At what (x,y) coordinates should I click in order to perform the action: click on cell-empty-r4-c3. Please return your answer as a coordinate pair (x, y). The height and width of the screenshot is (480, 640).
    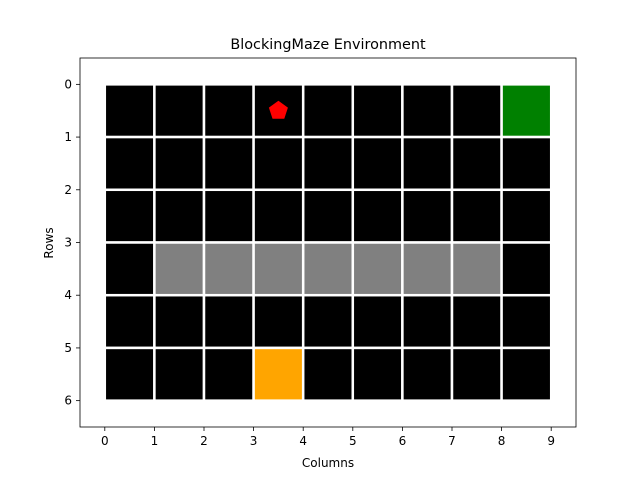
    Looking at the image, I should click on (278, 321).